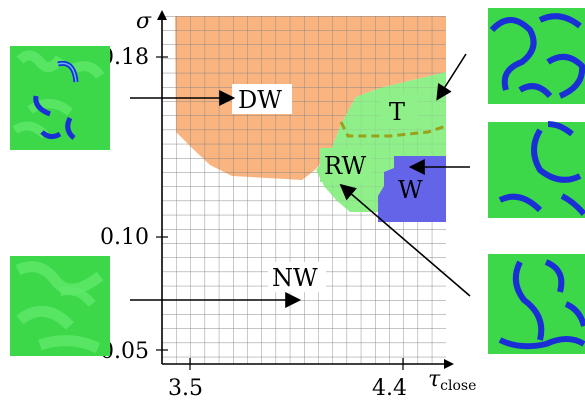 This screenshot has width=585, height=409. I want to click on region-label-nw: NW, so click(295, 278).